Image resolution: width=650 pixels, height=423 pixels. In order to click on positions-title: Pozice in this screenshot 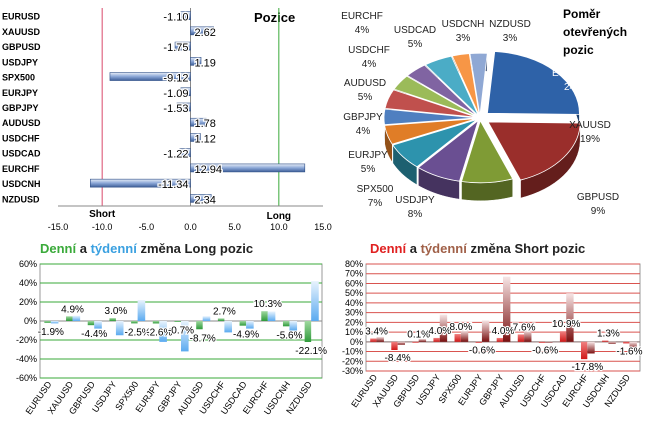, I will do `click(274, 17)`.